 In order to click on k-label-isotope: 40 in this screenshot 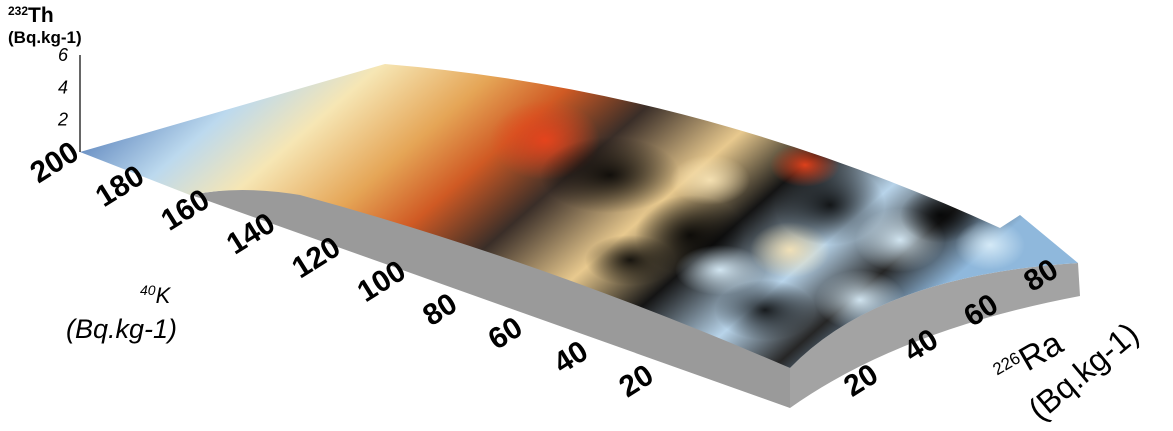, I will do `click(148, 290)`.